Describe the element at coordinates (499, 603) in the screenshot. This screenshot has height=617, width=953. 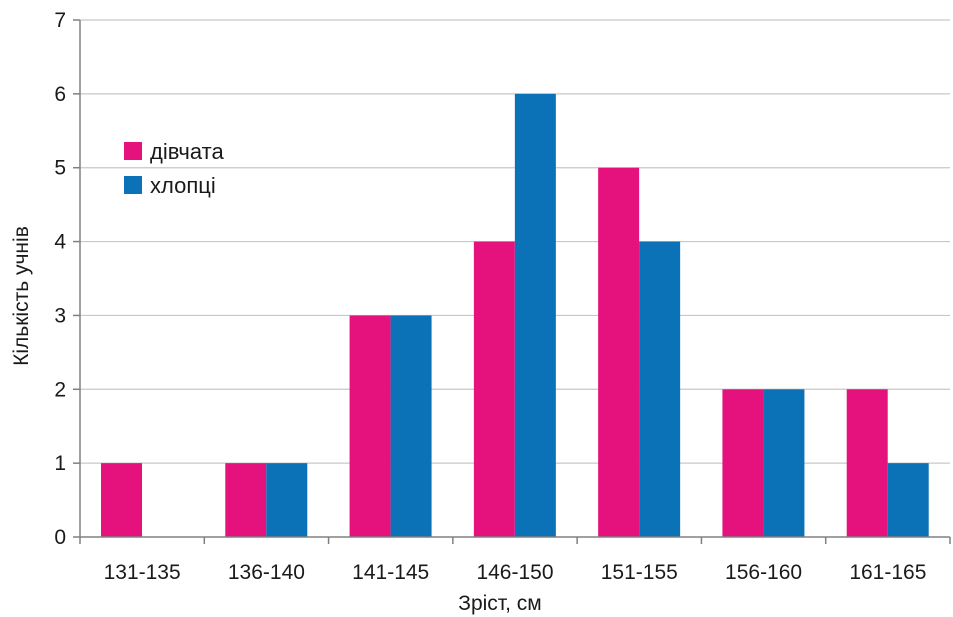
I see `x-axis-title: Зріст, см` at that location.